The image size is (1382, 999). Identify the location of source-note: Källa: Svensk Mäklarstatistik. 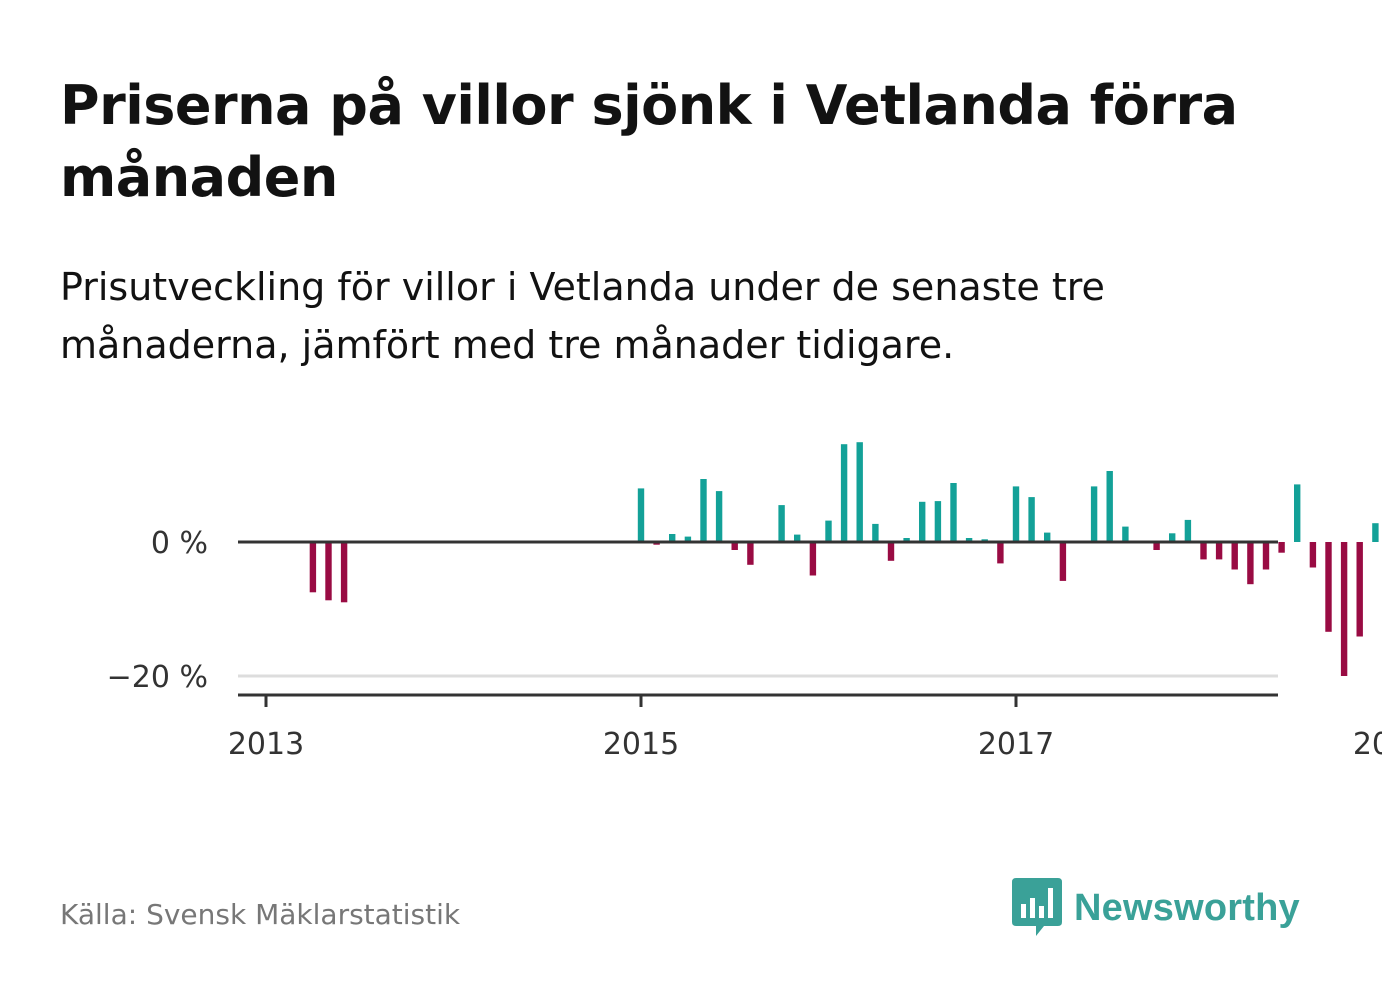
(260, 914).